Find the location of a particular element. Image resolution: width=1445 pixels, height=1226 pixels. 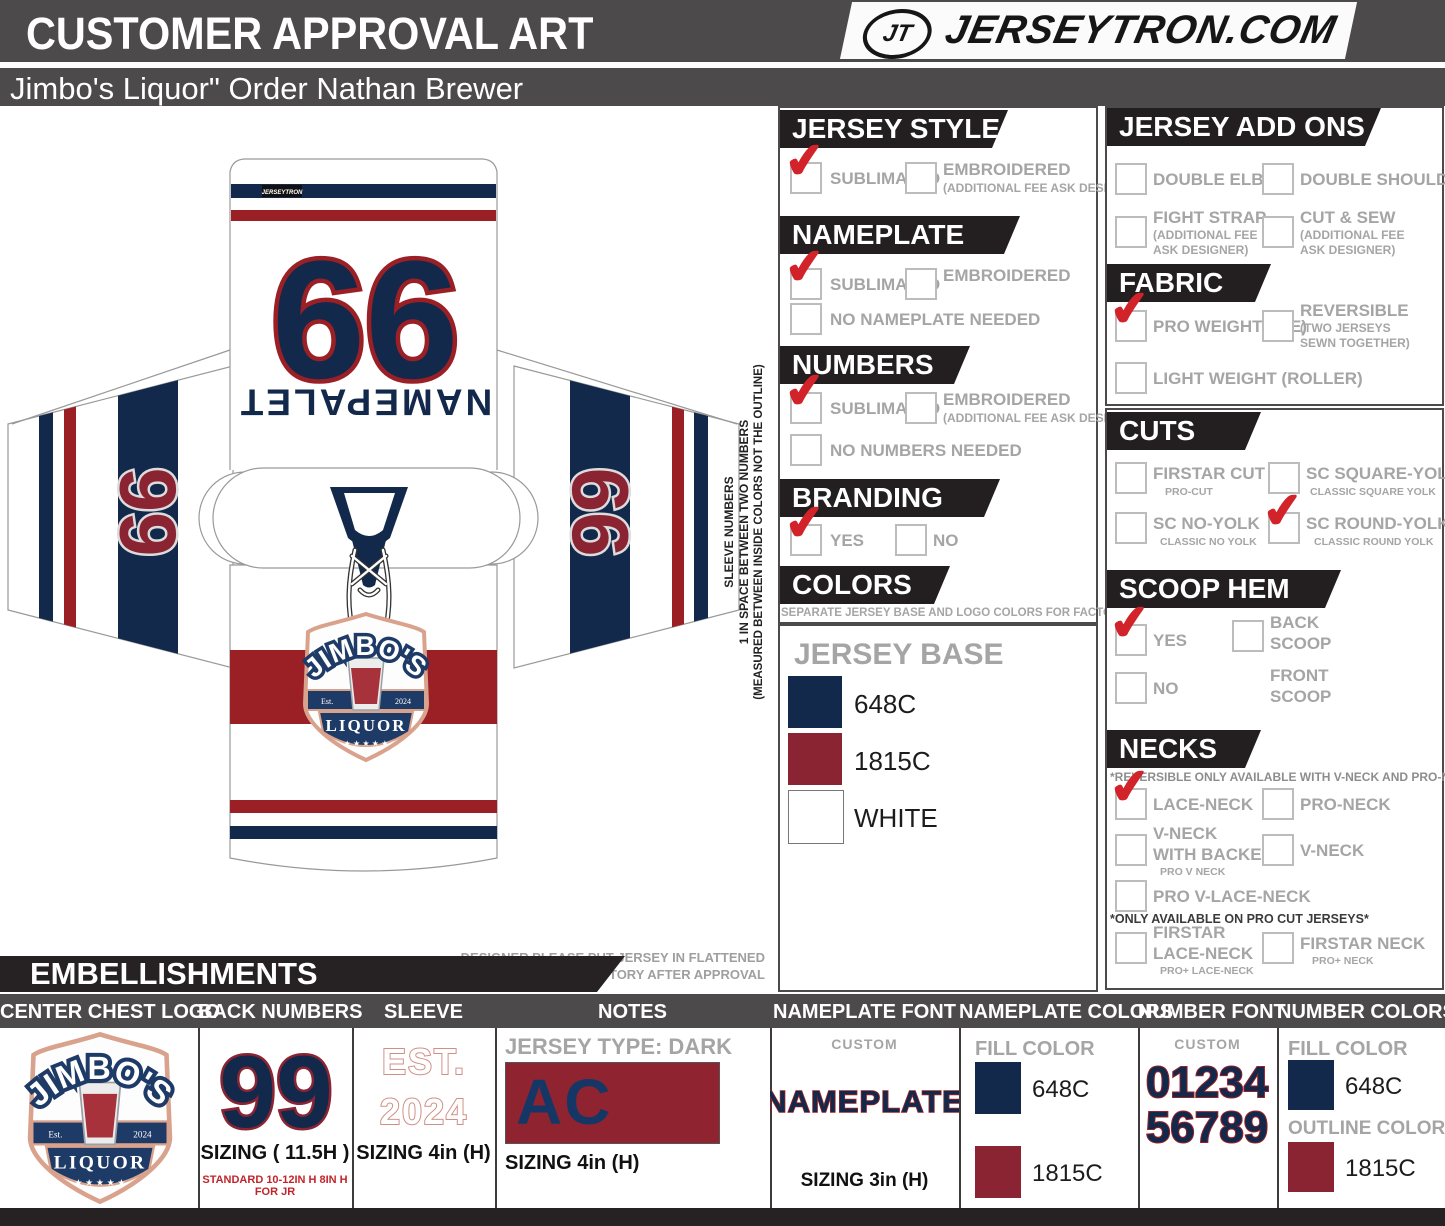

left-sleeve: 99 is located at coordinates (120, 517).